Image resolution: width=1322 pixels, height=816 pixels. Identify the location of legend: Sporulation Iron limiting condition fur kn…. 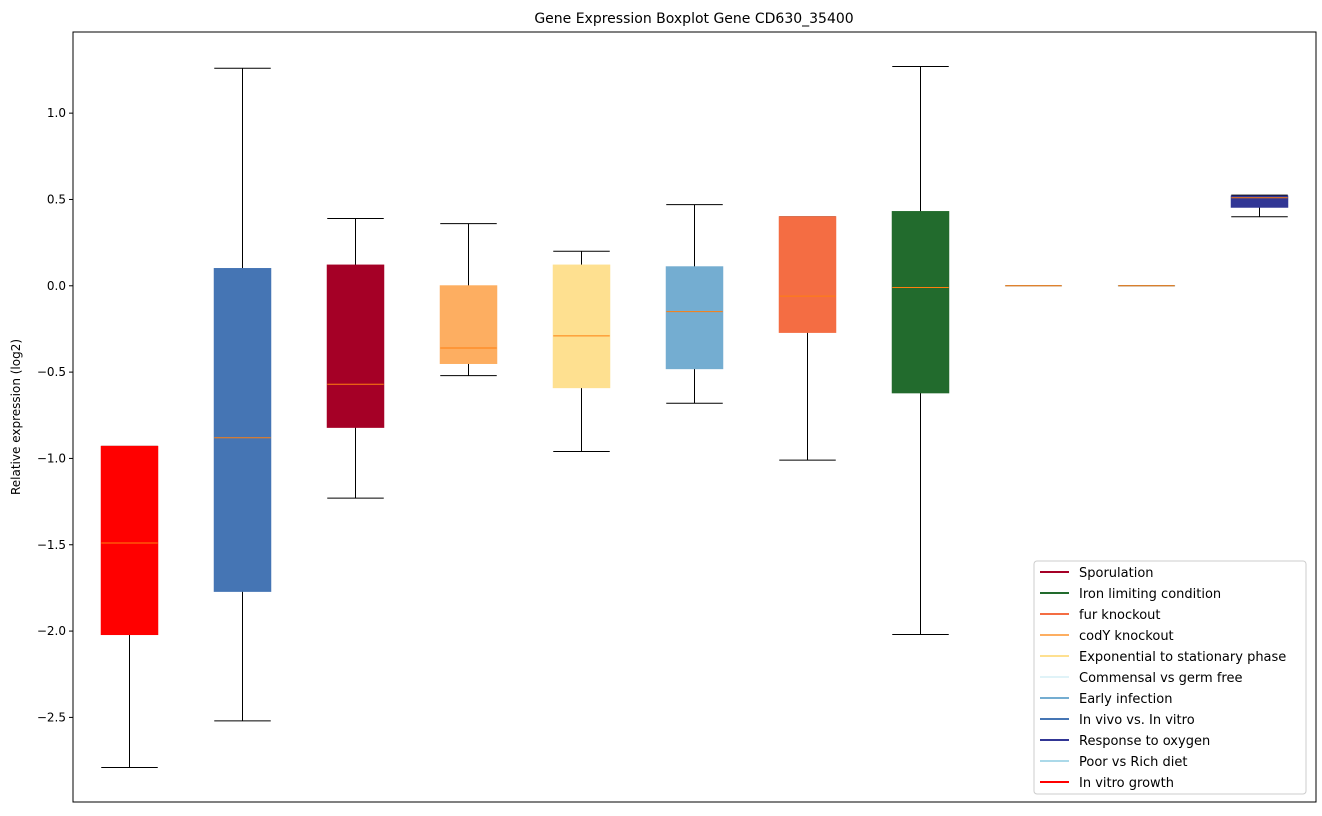
(1170, 677).